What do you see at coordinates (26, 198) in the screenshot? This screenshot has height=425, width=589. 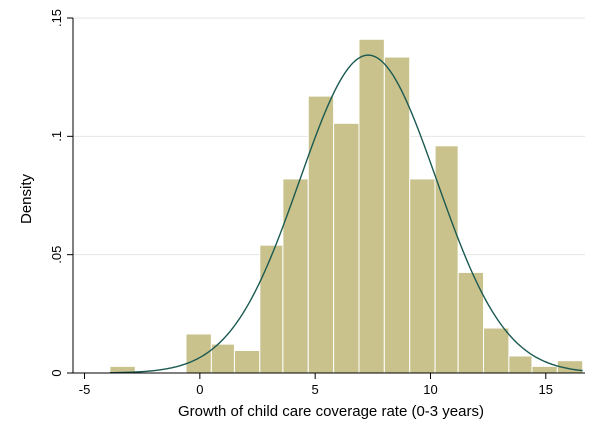 I see `y-axis-title: Density` at bounding box center [26, 198].